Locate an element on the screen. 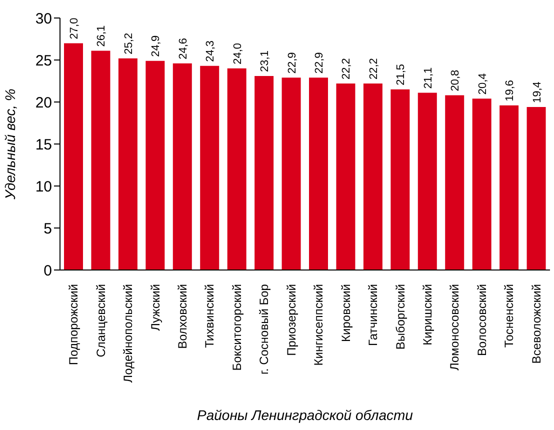 The image size is (554, 430). x-tick-label: Ломоносовский is located at coordinates (455, 327).